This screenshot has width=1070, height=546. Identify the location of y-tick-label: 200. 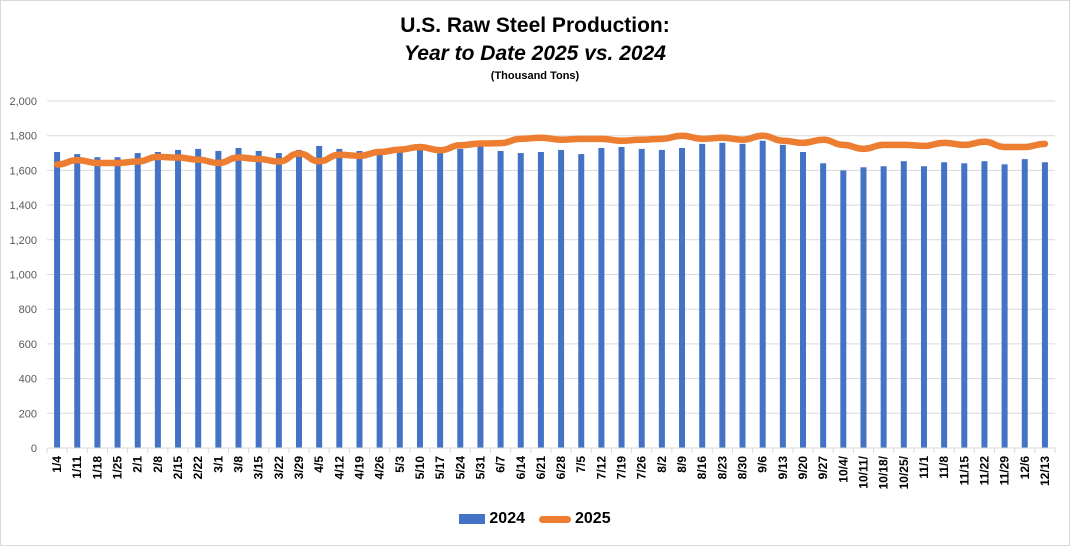
(28, 414).